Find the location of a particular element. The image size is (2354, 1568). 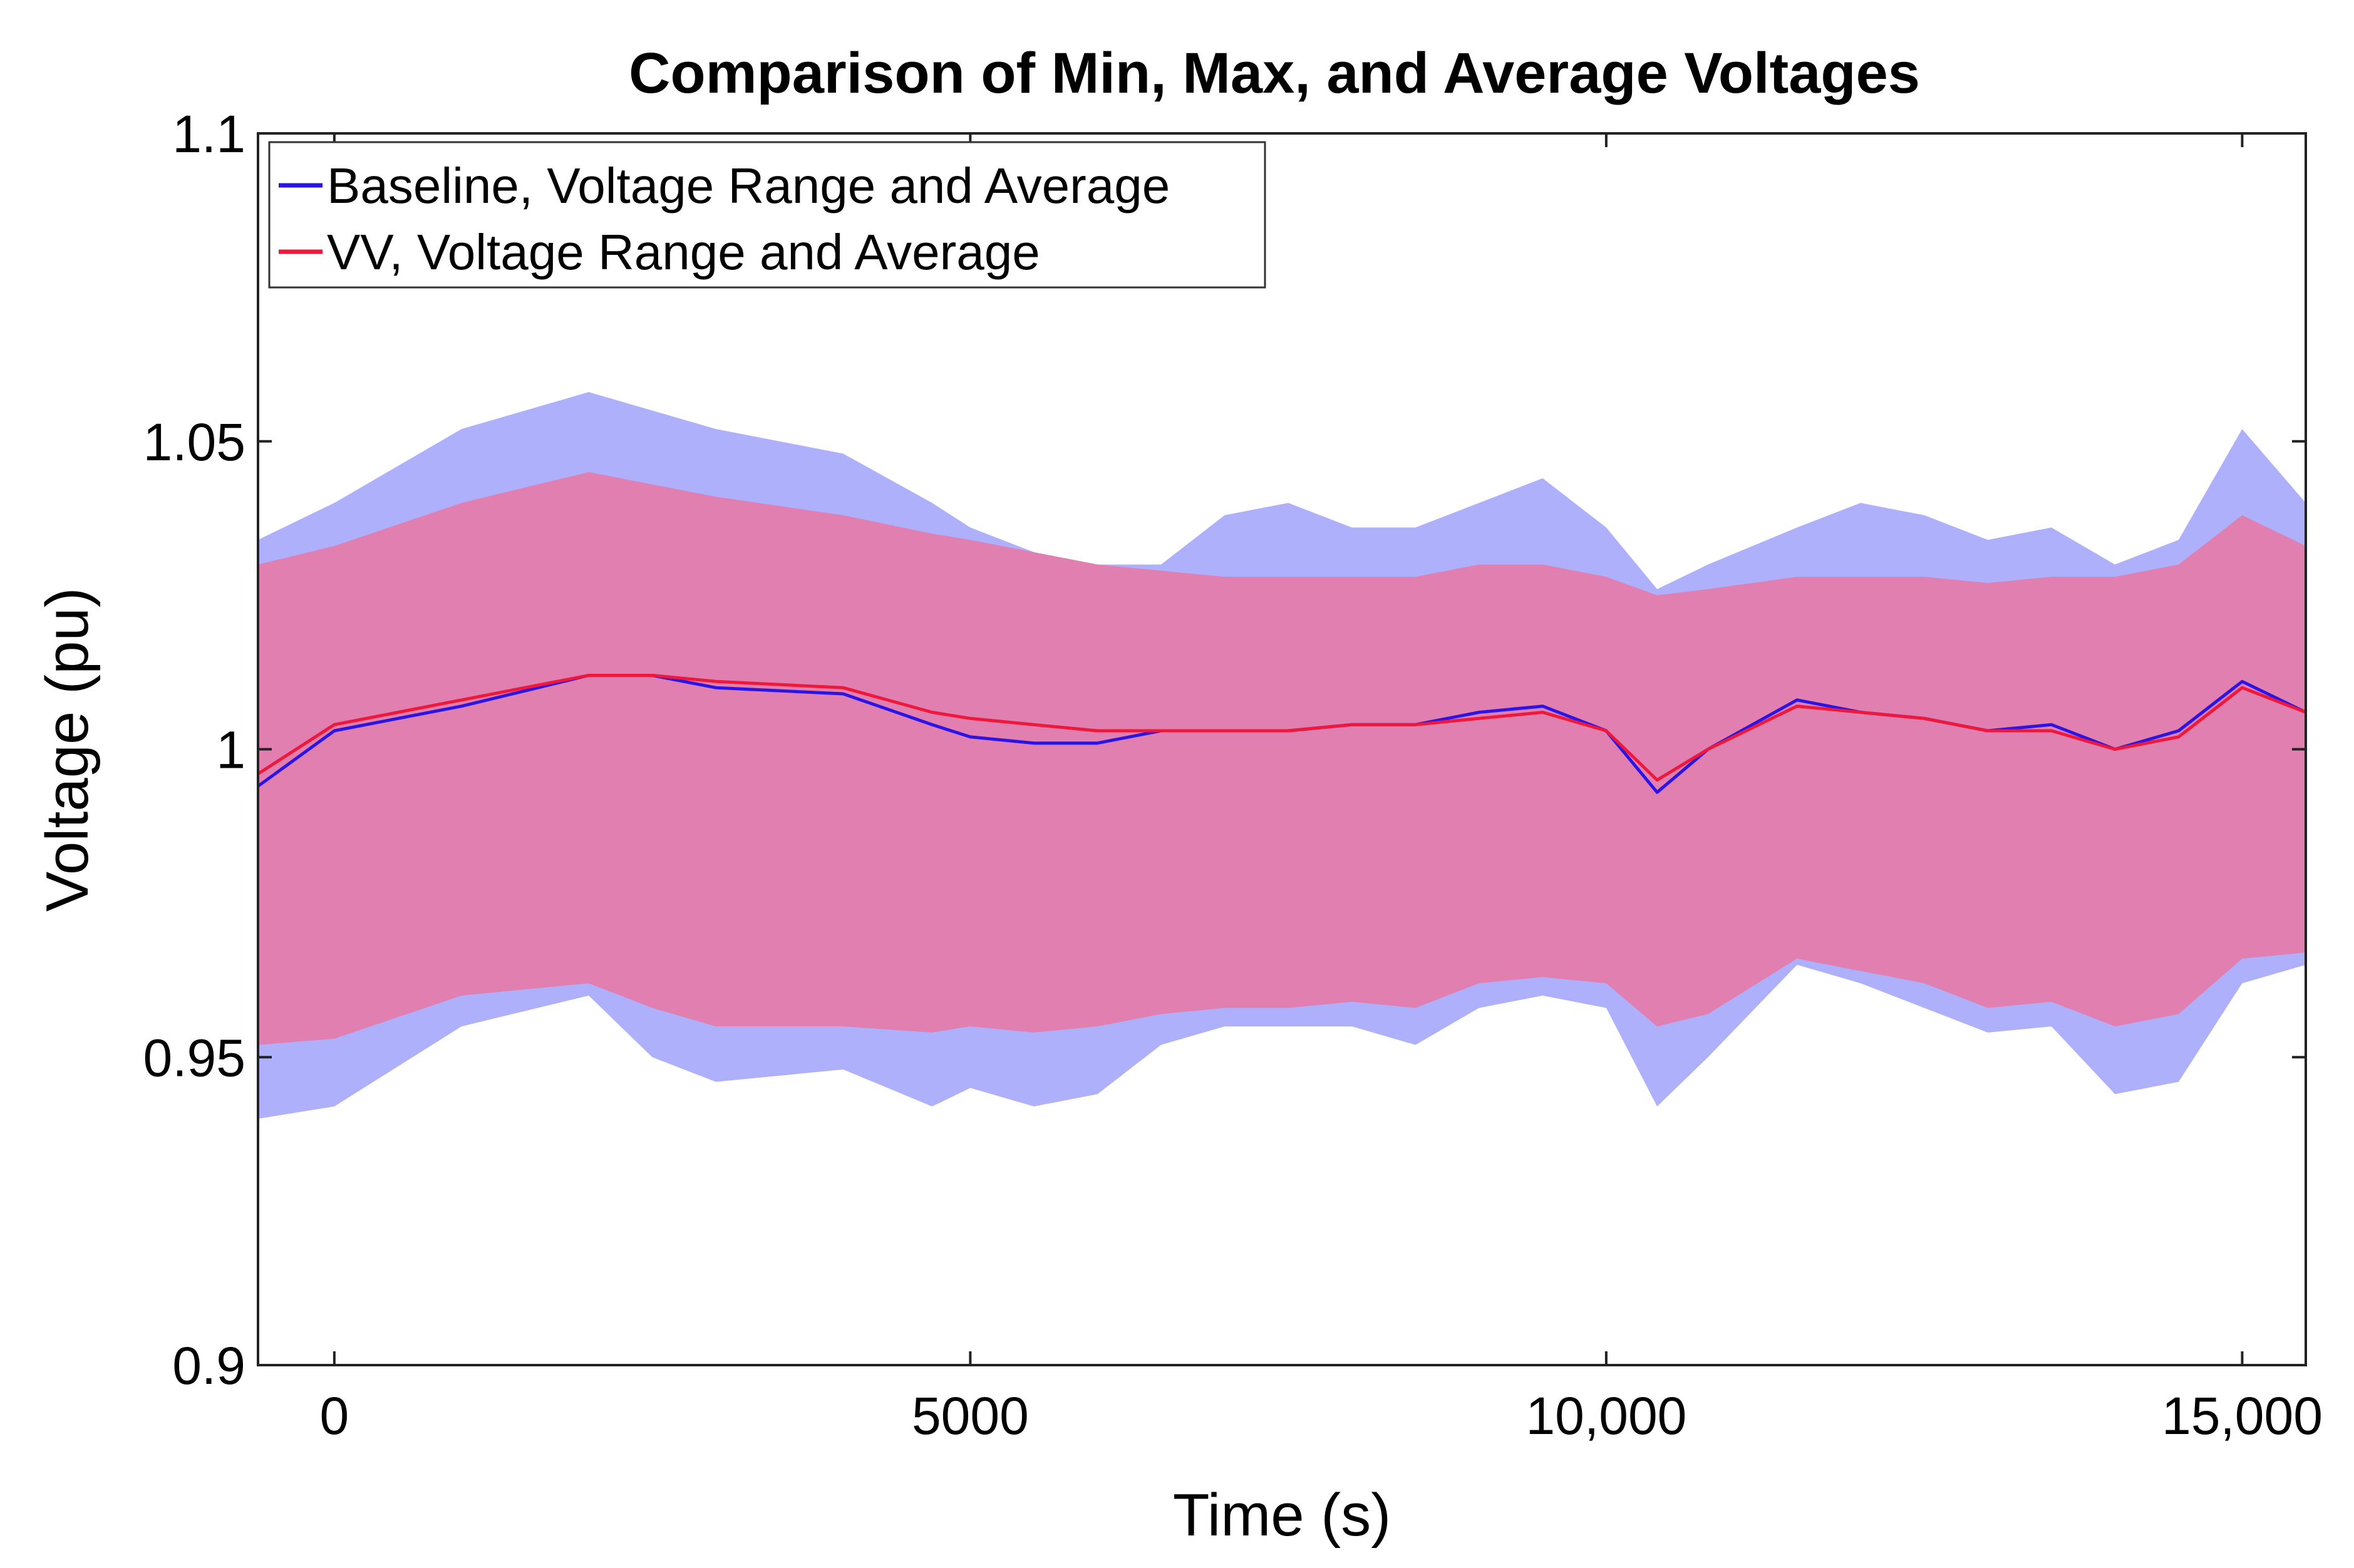

vv-average-line-layer is located at coordinates (1281, 728).